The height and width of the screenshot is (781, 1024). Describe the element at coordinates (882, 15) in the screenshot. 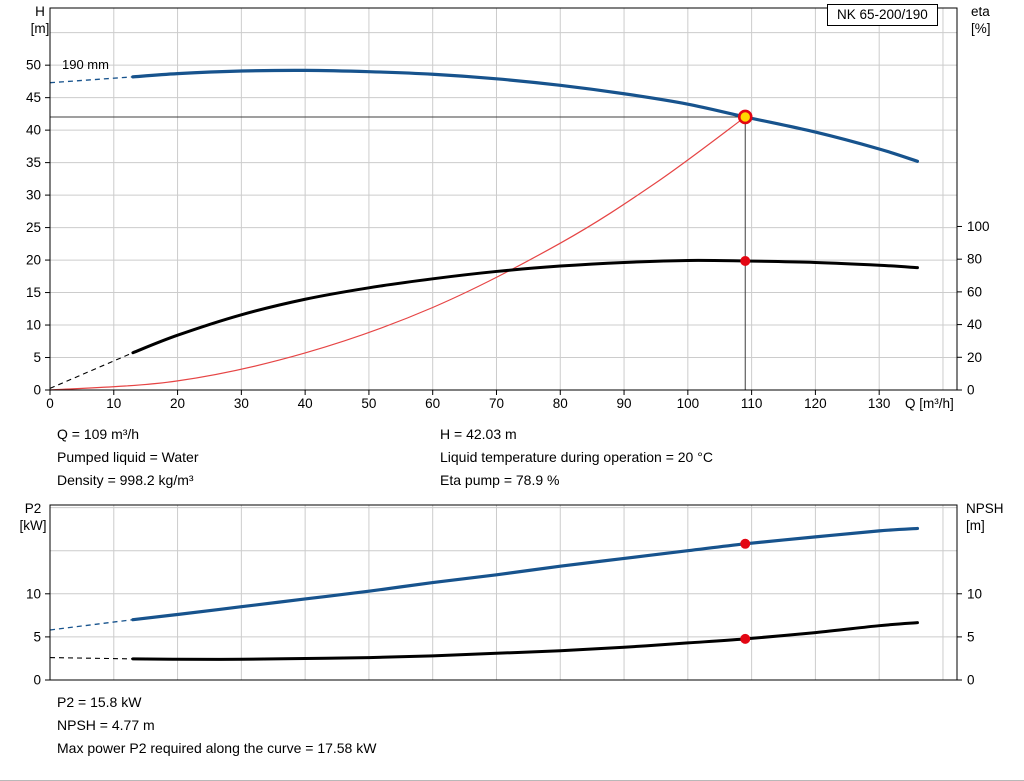

I see `pump-model-badge: NK 65-200/190` at that location.